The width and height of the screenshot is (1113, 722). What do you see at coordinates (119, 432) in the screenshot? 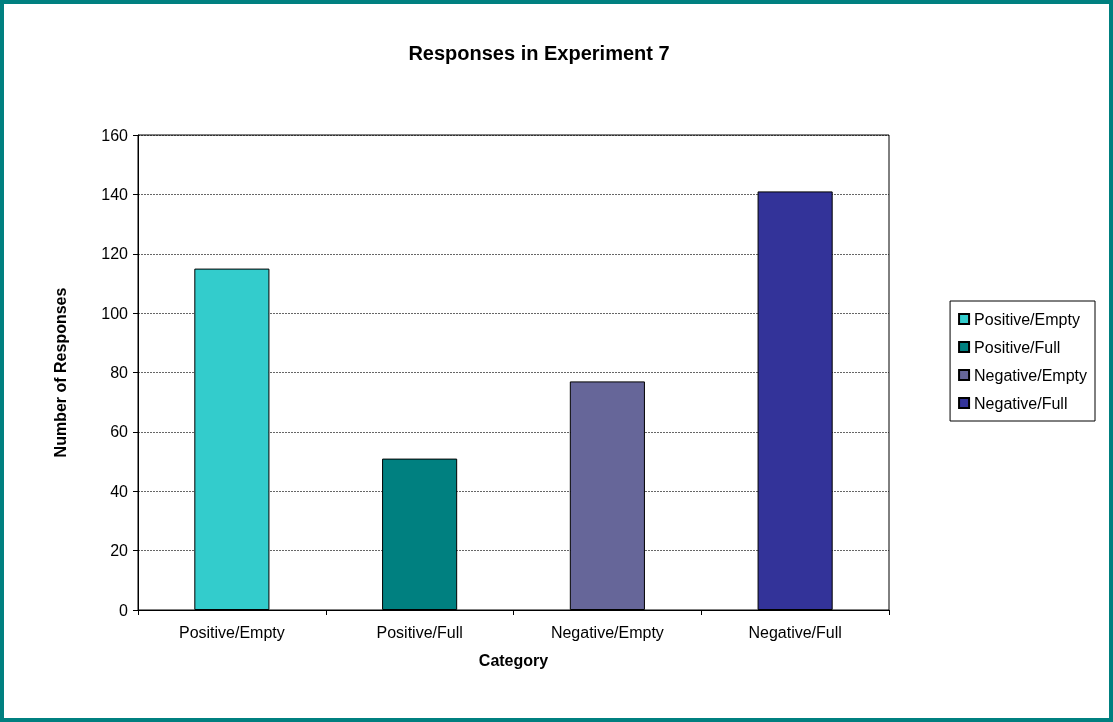
I see `y-tick-label: 60` at bounding box center [119, 432].